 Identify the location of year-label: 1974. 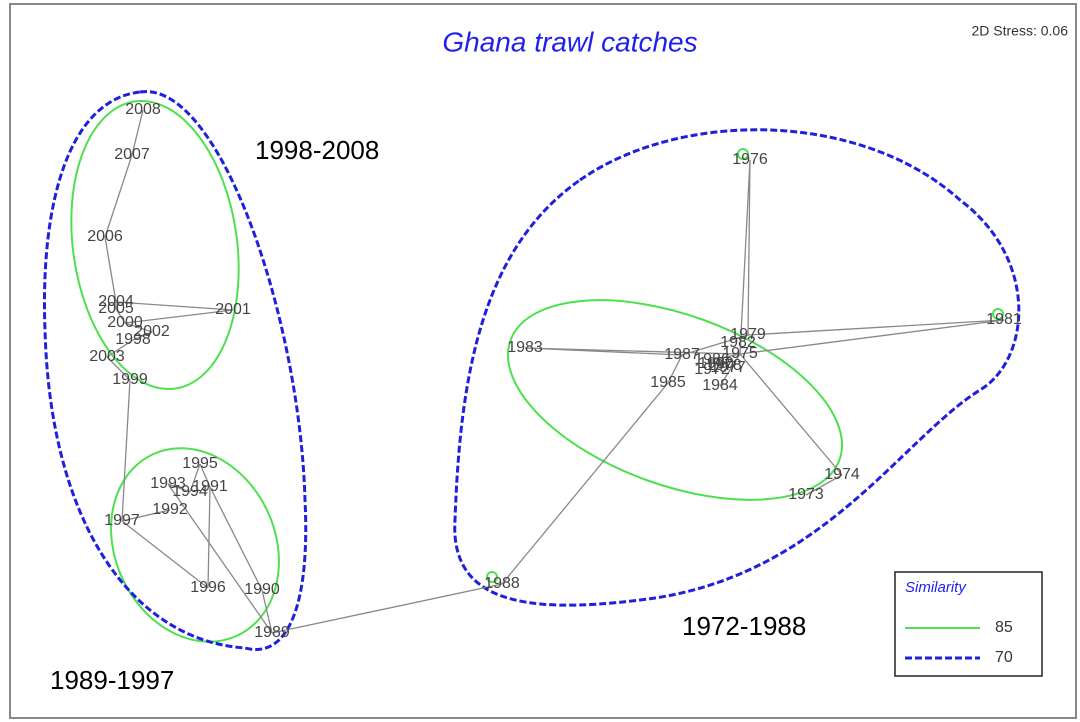
(842, 474).